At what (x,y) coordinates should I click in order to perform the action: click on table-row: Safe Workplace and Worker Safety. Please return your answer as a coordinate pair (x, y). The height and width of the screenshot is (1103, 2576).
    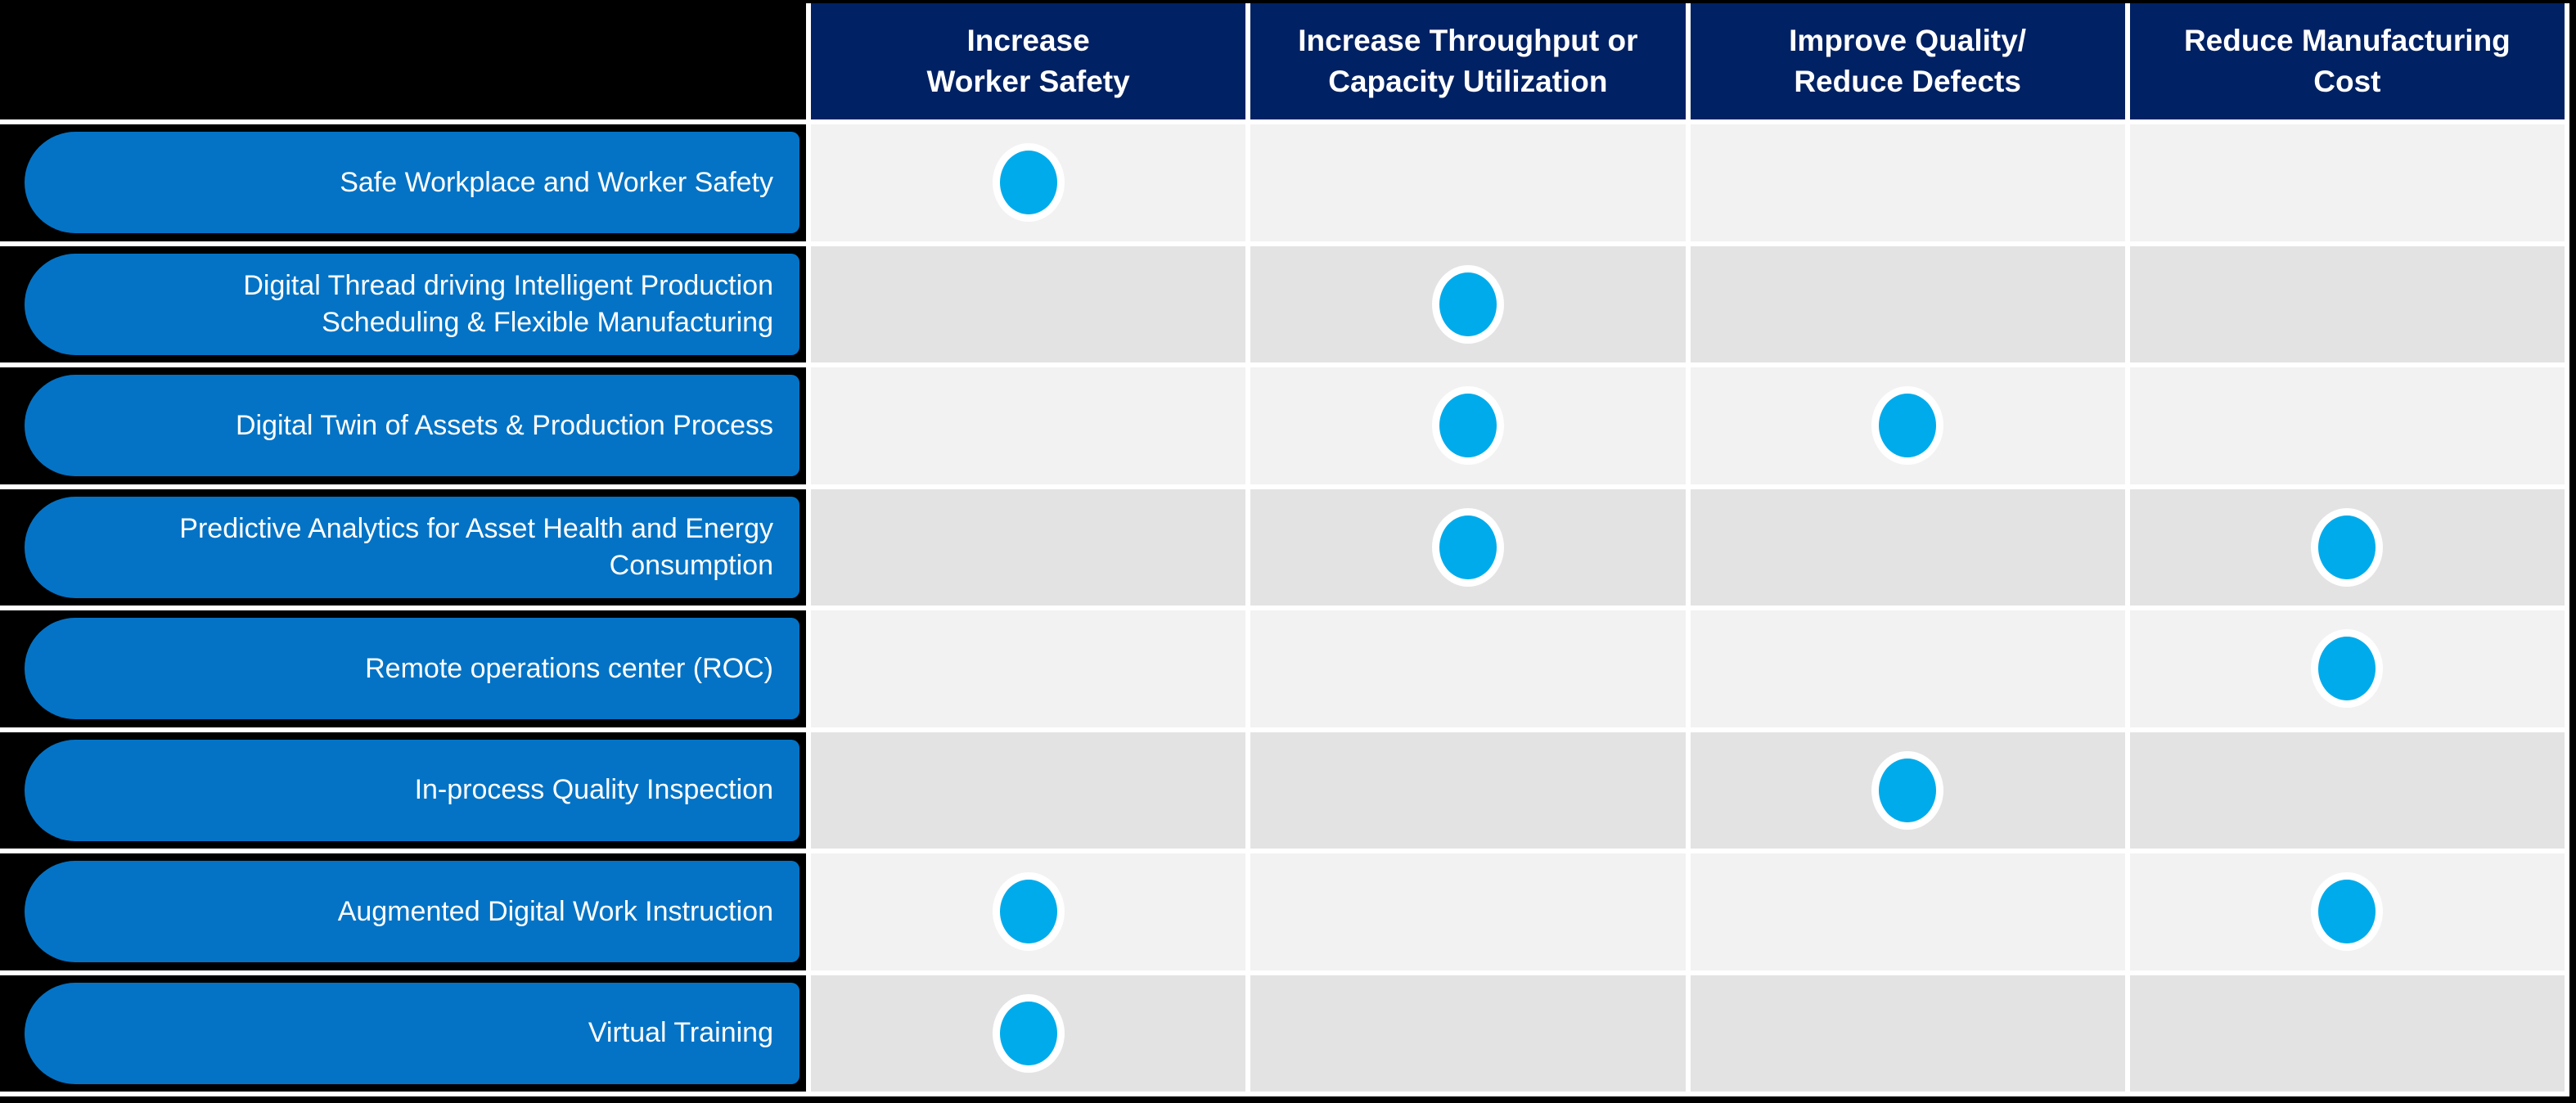
    Looking at the image, I should click on (1284, 185).